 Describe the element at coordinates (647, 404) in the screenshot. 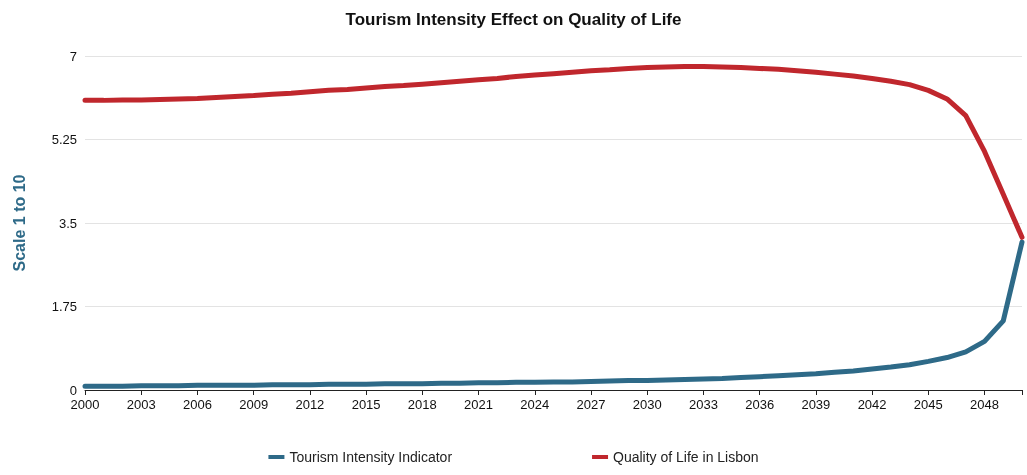

I see `x-tick-label: 2030` at that location.